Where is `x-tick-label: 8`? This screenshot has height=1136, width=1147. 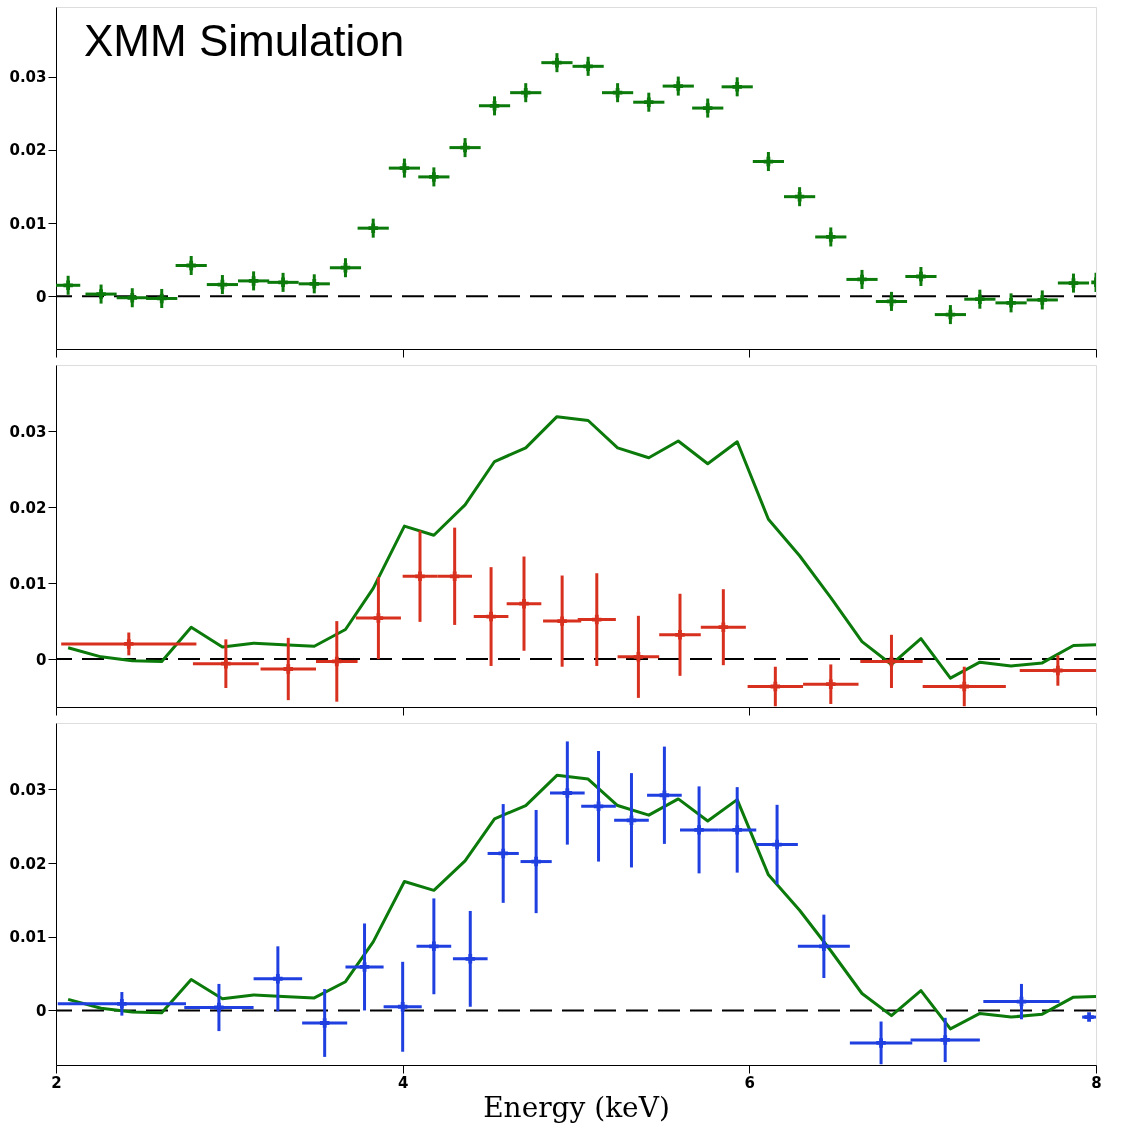 x-tick-label: 8 is located at coordinates (1096, 1082).